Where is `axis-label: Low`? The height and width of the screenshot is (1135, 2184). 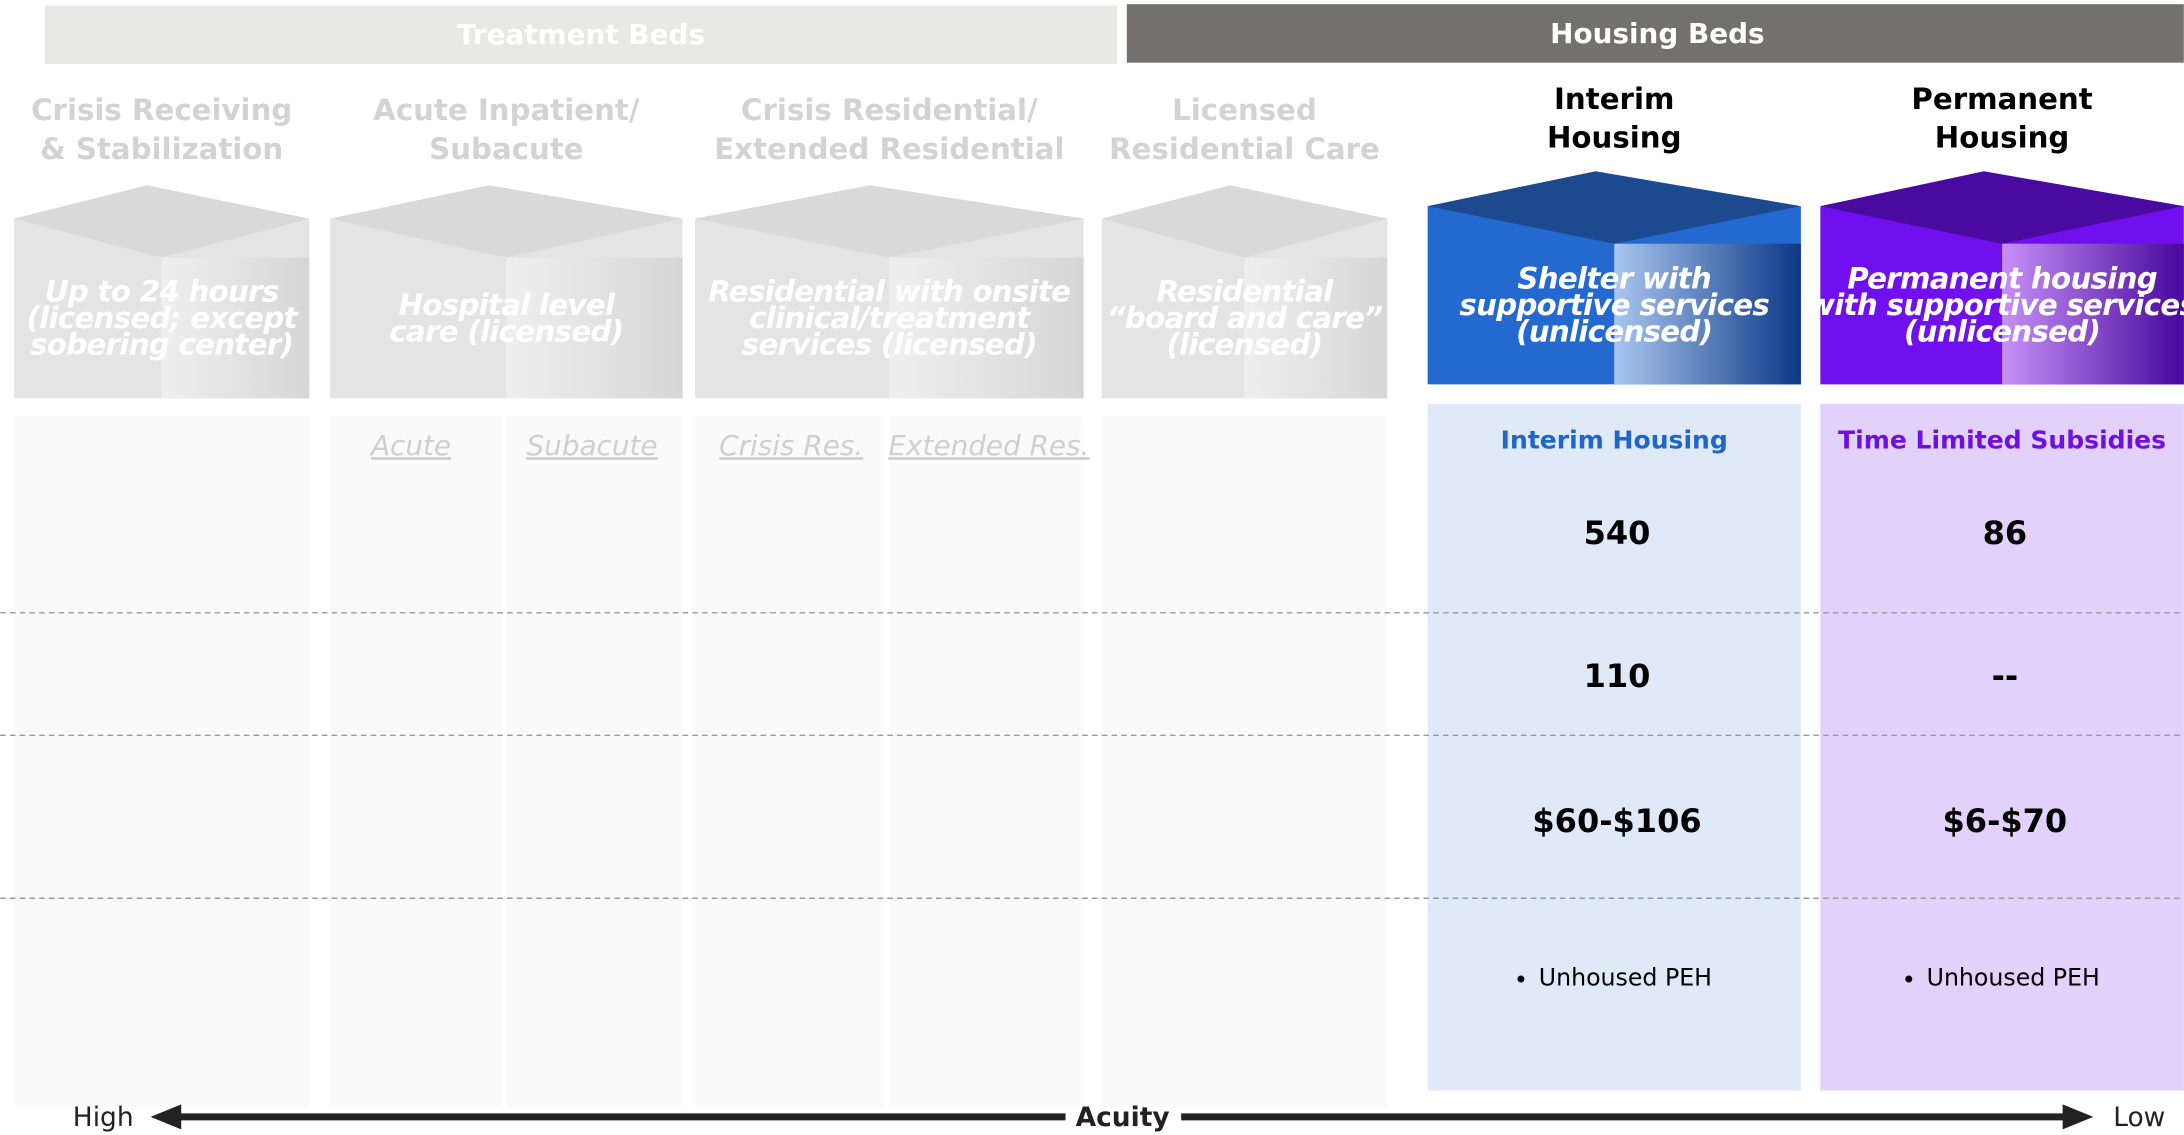 axis-label: Low is located at coordinates (2139, 1117).